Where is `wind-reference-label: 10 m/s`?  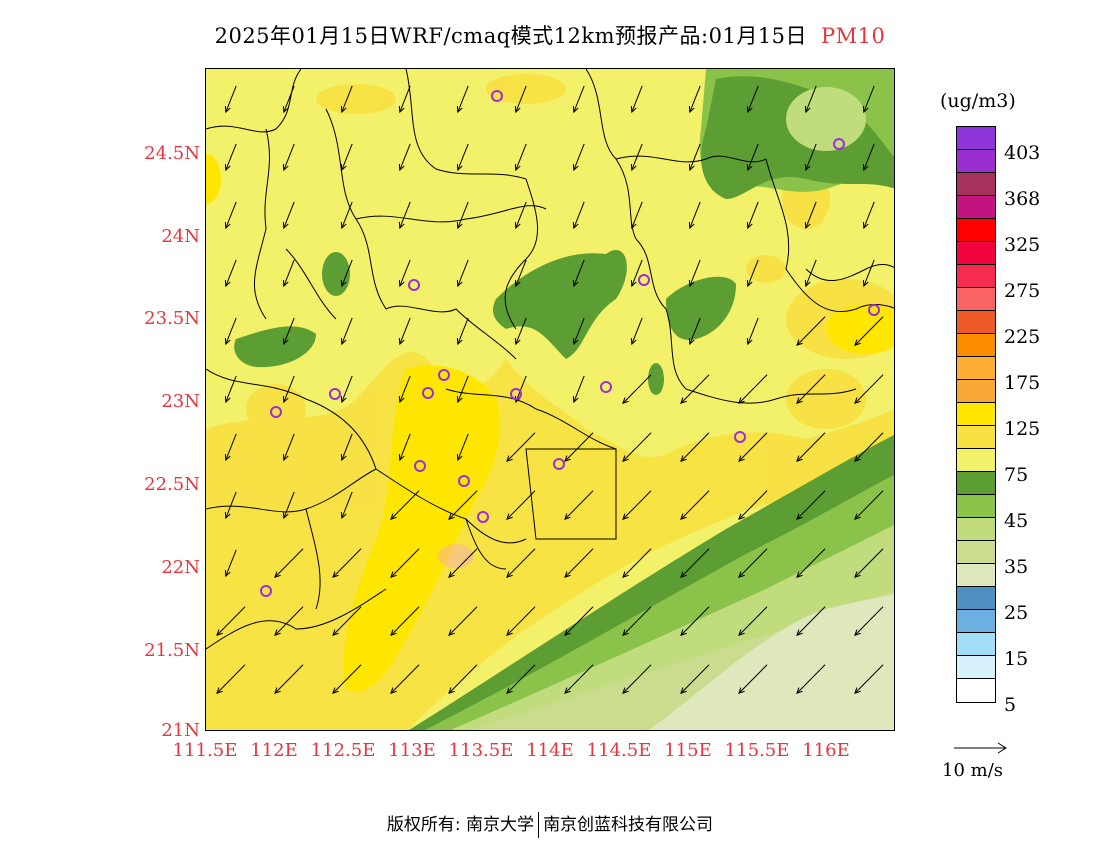
wind-reference-label: 10 m/s is located at coordinates (972, 770).